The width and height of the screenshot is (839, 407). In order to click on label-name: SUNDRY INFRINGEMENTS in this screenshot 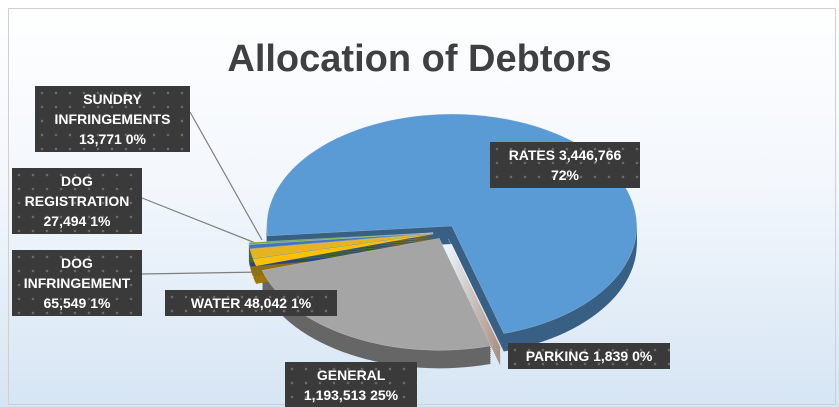, I will do `click(112, 109)`.